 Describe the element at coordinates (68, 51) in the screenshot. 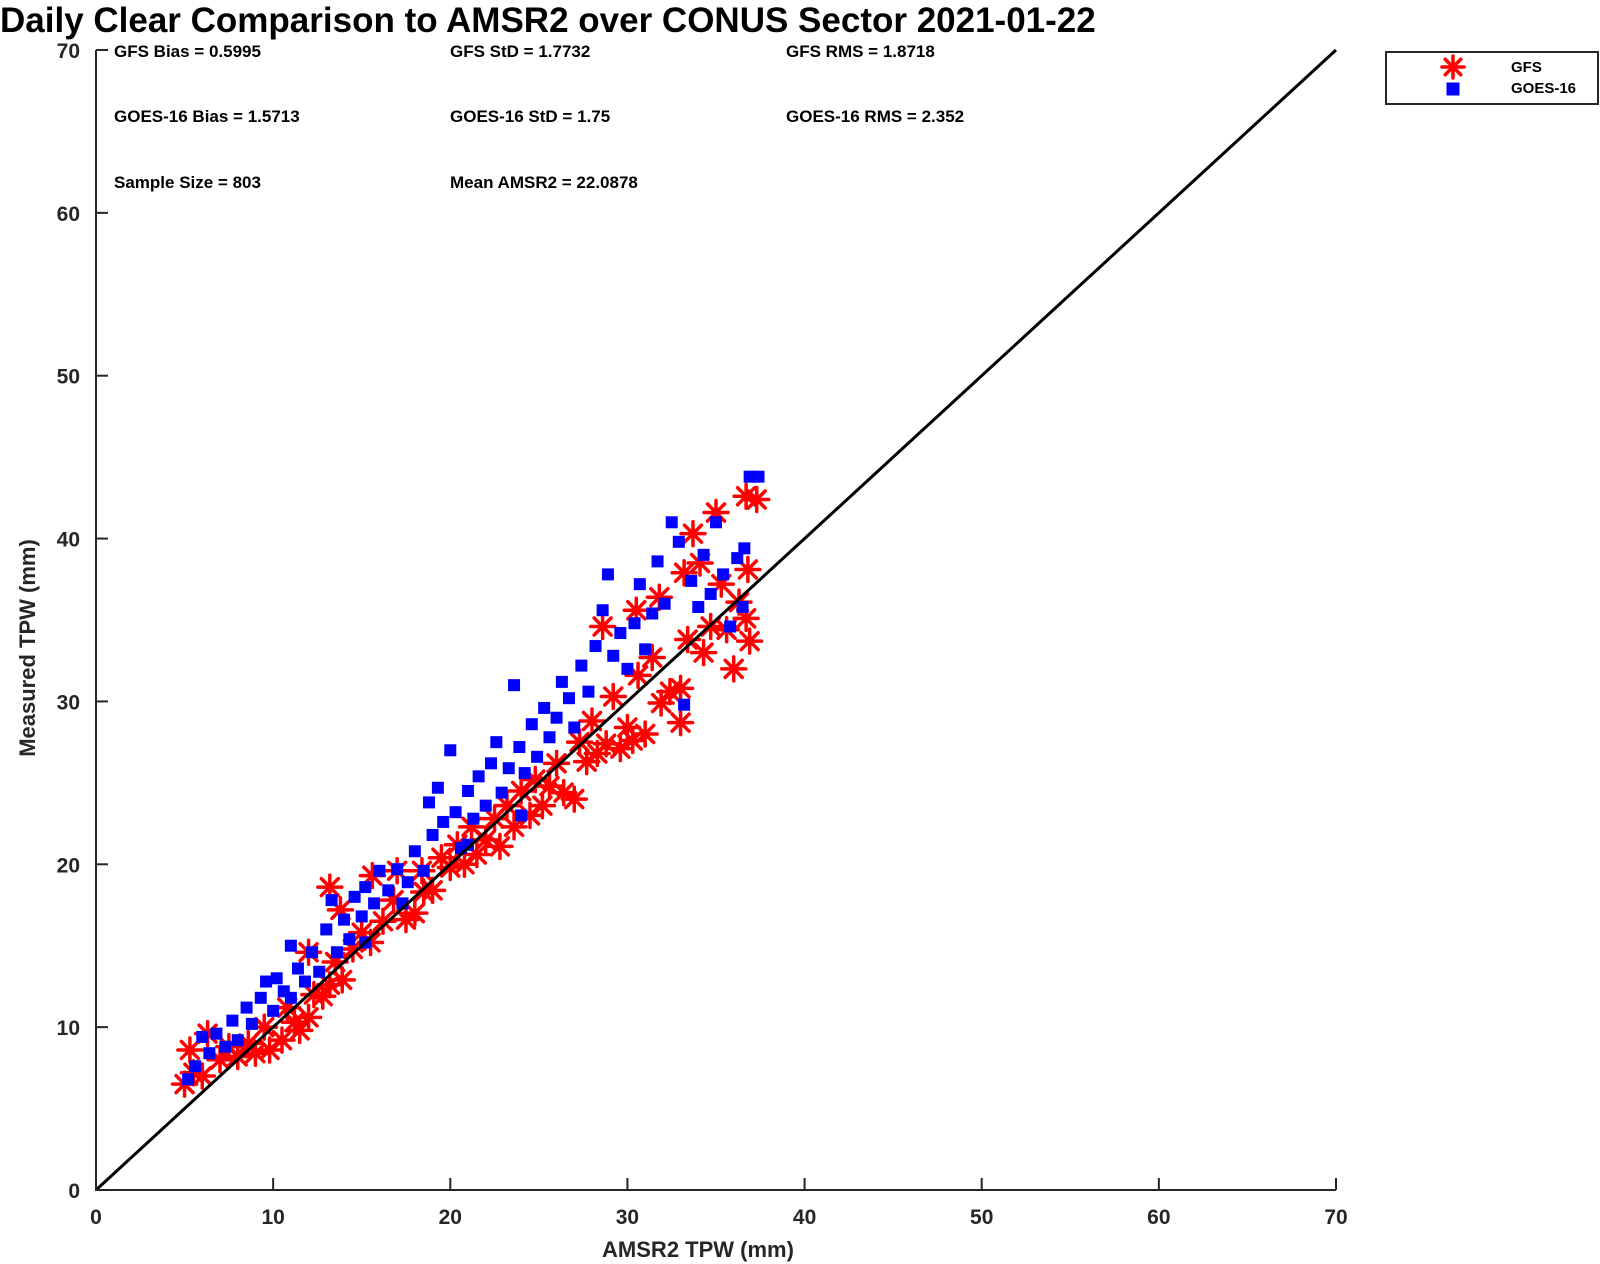

I see `y-tick-label: 70` at that location.